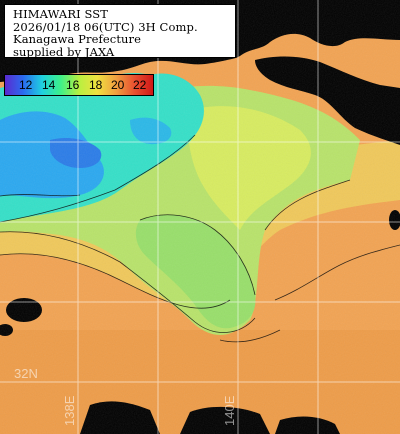 The image size is (400, 434). I want to click on region-name: Kanagawa Prefecture, so click(77, 39).